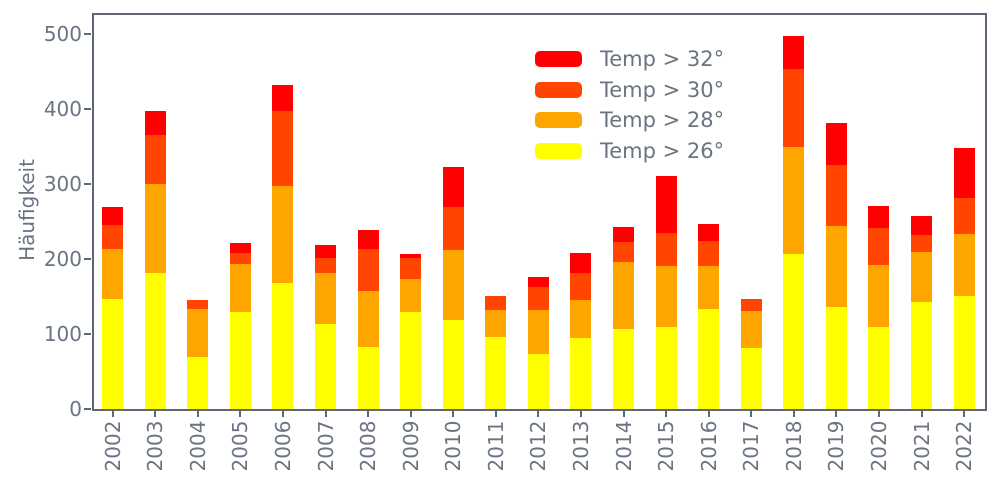 This screenshot has width=1000, height=500. Describe the element at coordinates (155, 159) in the screenshot. I see `bar-segment-2003` at that location.